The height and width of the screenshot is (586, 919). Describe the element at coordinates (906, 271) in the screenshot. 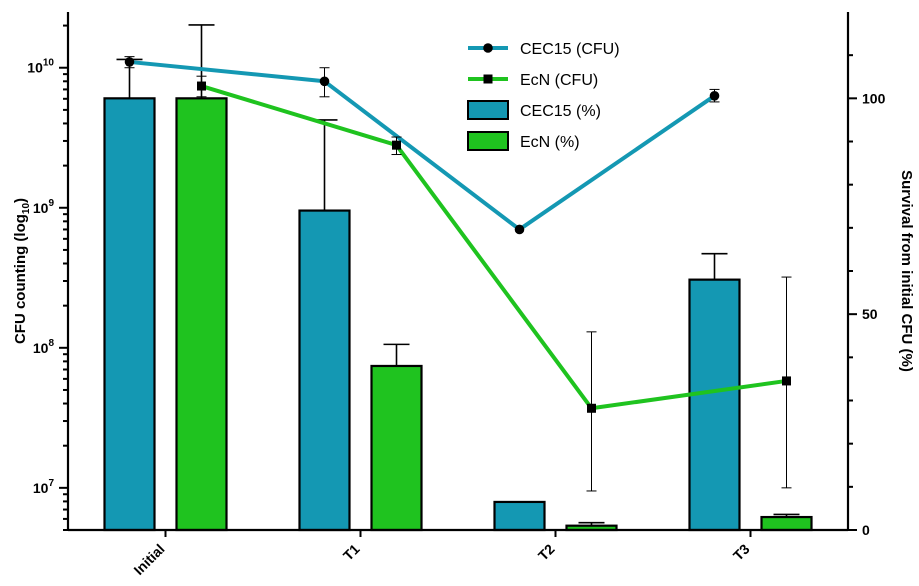

I see `y-axis-right-title: Survival from initial CFU (%)` at that location.